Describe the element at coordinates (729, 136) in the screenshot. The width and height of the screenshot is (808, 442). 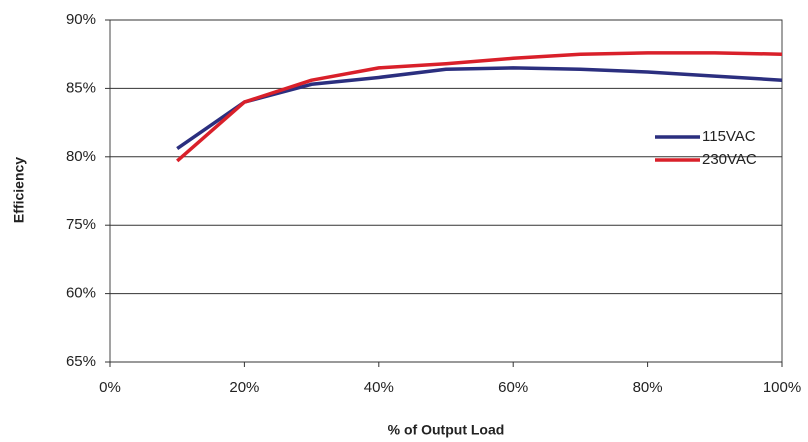
I see `legend-label: 115VAC` at that location.